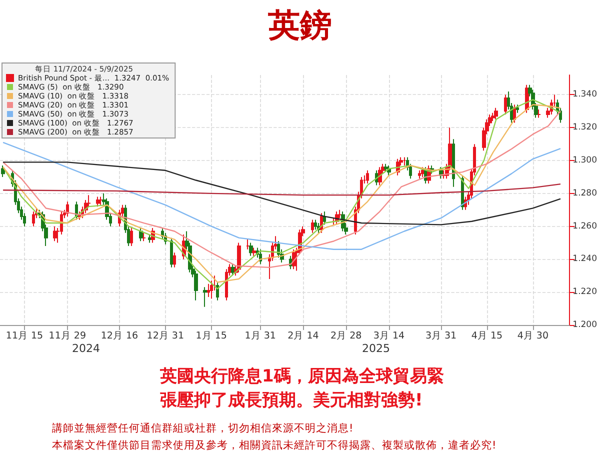 The height and width of the screenshot is (464, 600). Describe the element at coordinates (303, 336) in the screenshot. I see `x-tick-label: 2月 14` at that location.